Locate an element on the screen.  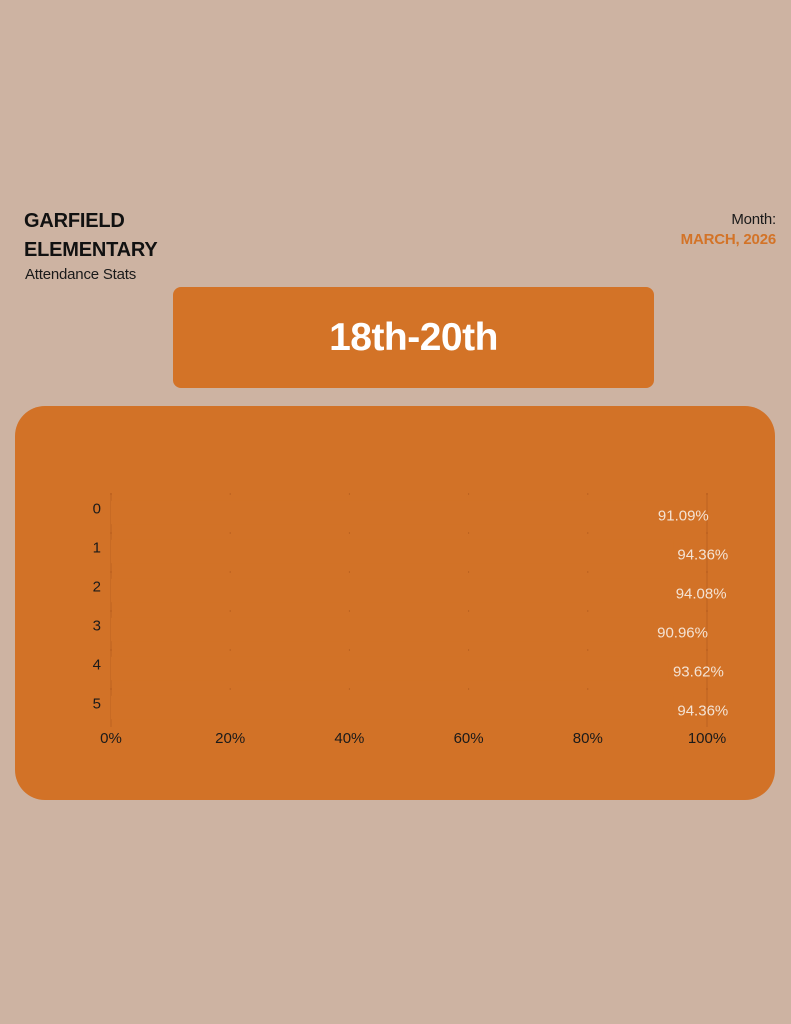
month-label: Month: is located at coordinates (753, 219).